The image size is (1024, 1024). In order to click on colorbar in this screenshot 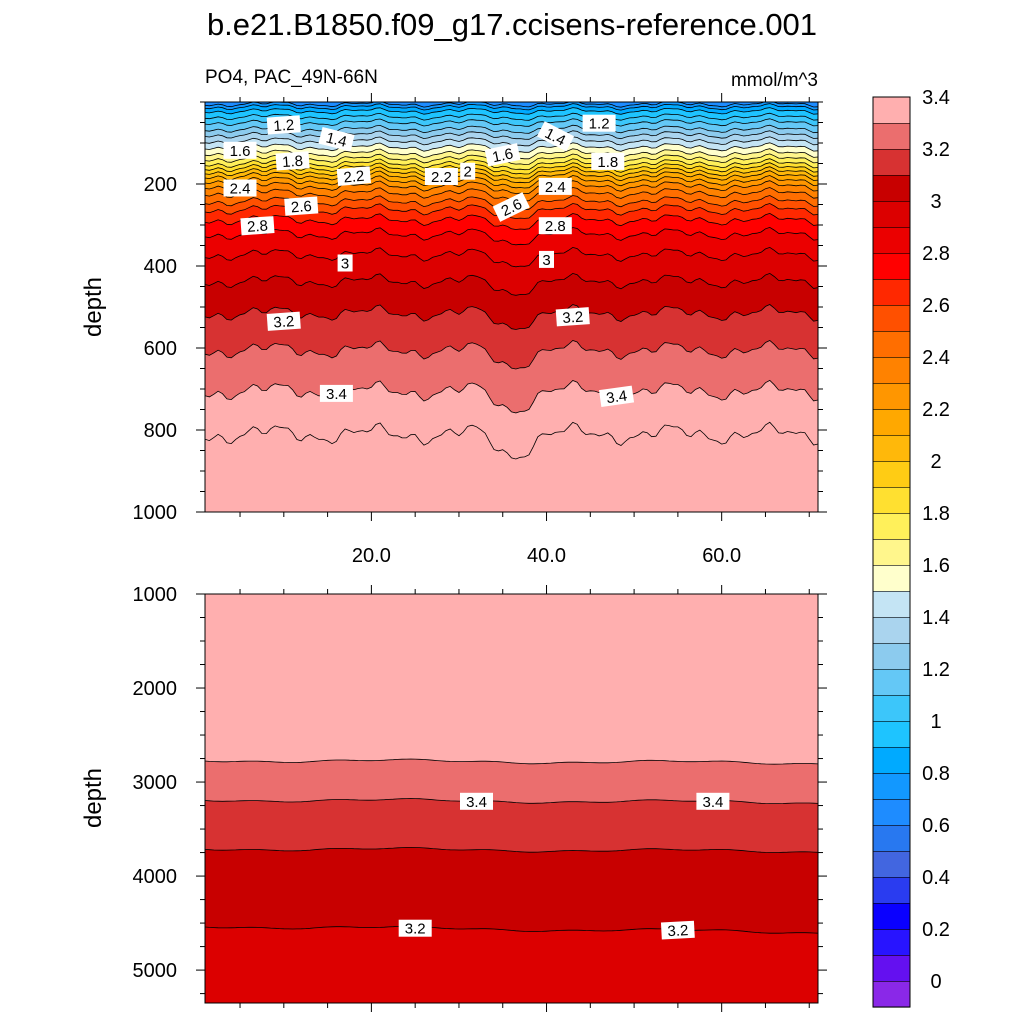, I will do `click(891, 552)`.